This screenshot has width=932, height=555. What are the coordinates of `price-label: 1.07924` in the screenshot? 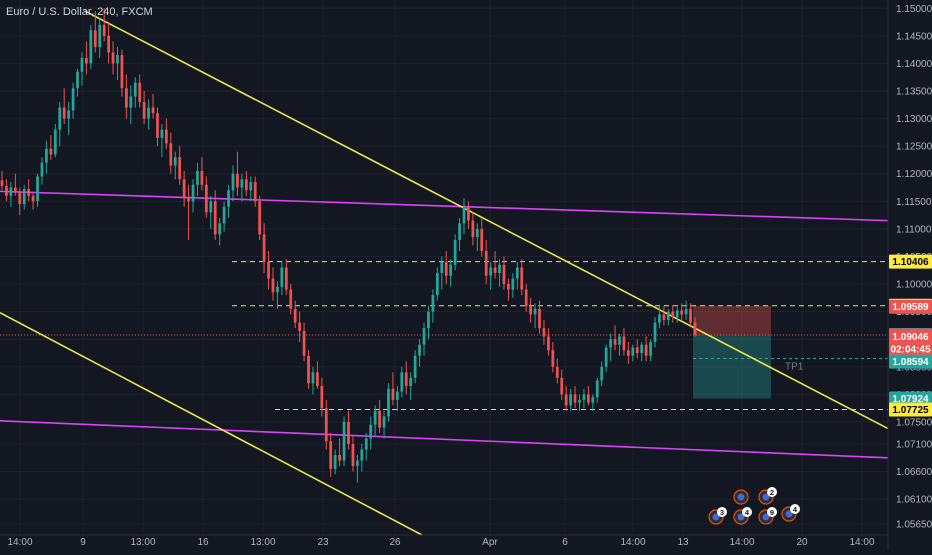 It's located at (910, 399).